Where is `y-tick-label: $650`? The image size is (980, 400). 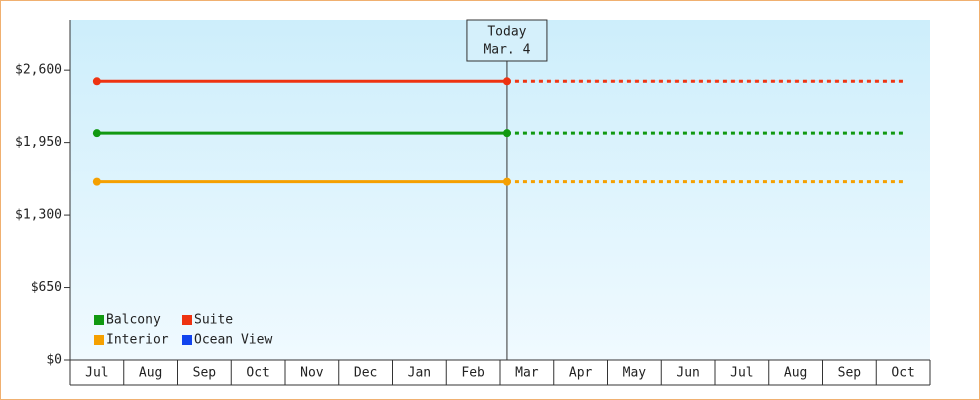 y-tick-label: $650 is located at coordinates (46, 287).